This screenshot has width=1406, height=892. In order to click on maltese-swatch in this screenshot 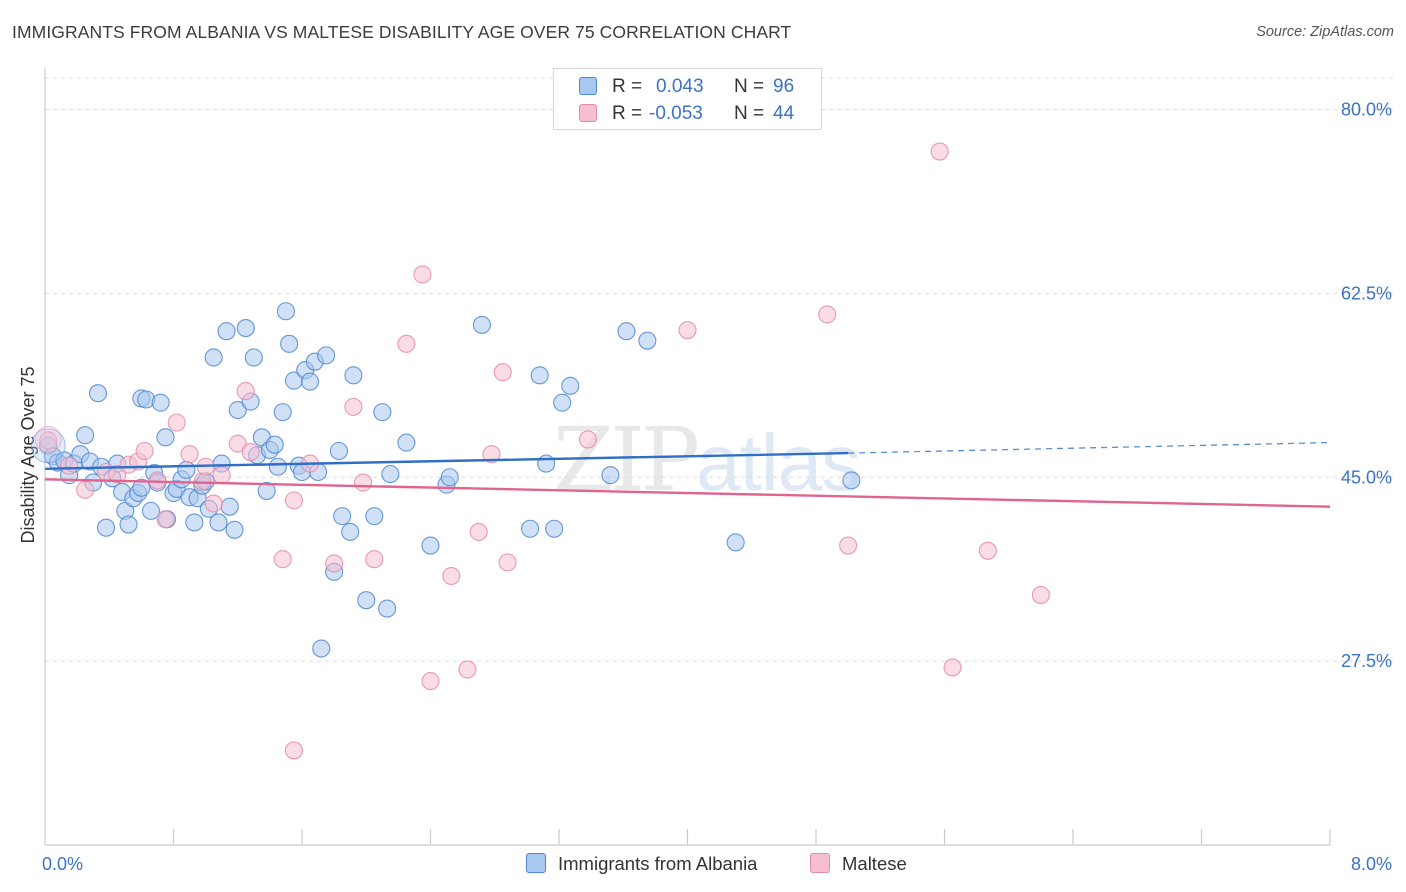, I will do `click(588, 113)`.